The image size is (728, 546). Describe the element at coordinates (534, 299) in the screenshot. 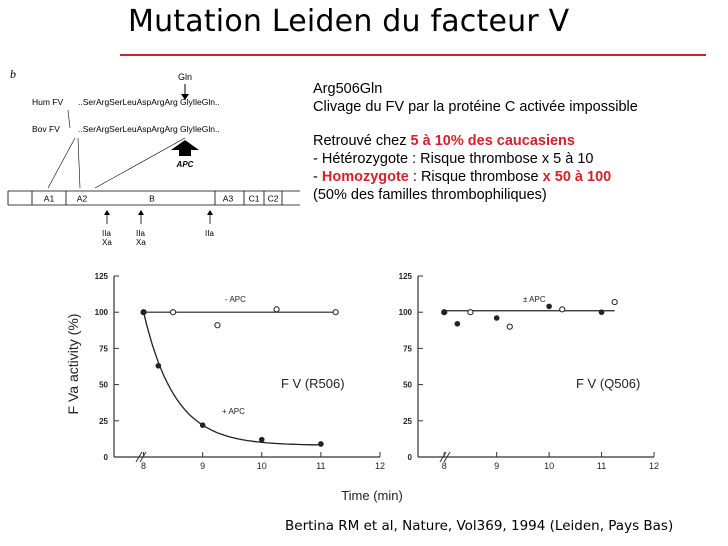

I see `annotation-plus-minus-apc: ± APC` at that location.